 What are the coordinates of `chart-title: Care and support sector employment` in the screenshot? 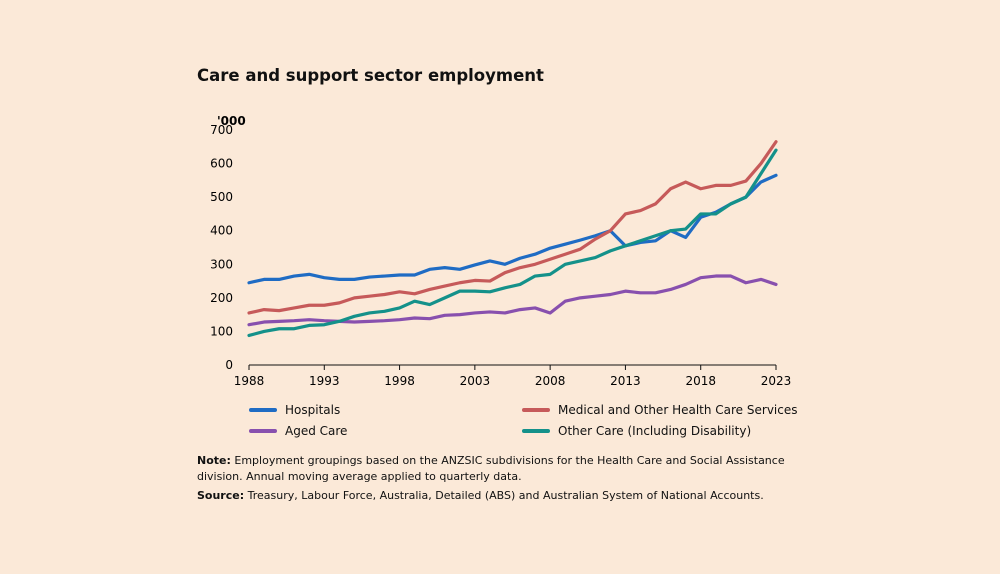 It's located at (370, 75).